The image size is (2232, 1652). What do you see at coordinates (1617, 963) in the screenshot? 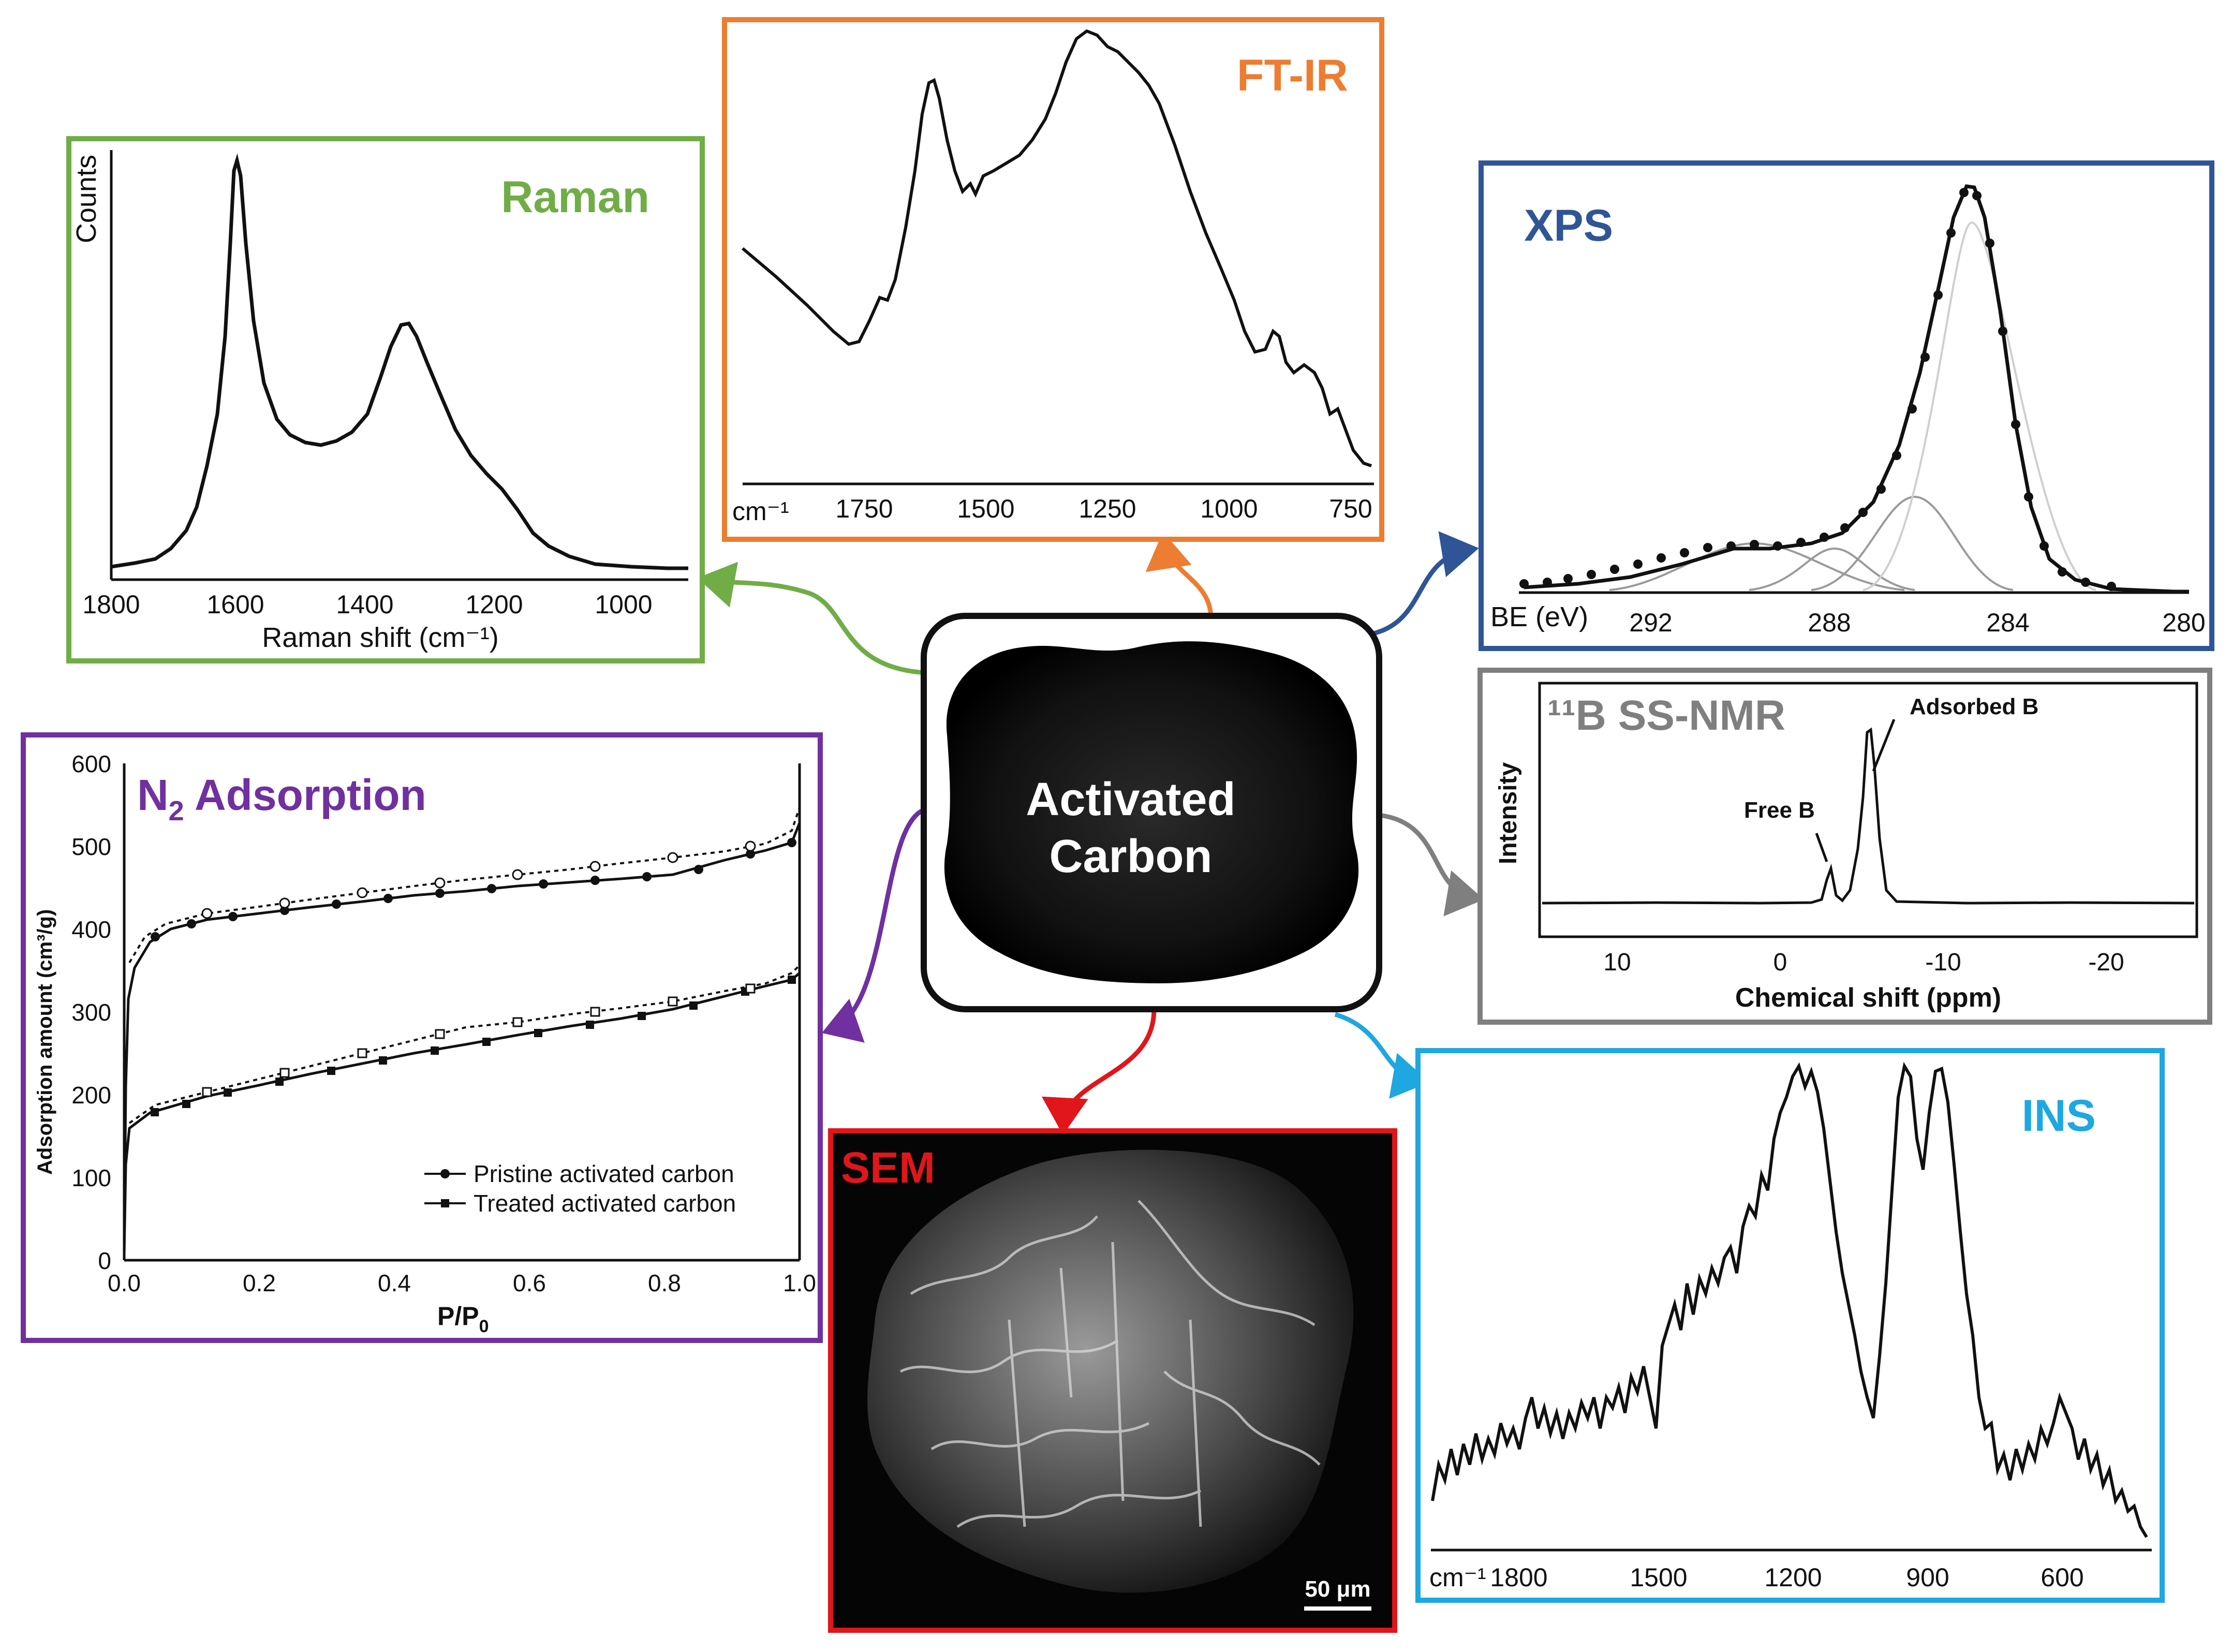
I see `nmr-tick: 10` at bounding box center [1617, 963].